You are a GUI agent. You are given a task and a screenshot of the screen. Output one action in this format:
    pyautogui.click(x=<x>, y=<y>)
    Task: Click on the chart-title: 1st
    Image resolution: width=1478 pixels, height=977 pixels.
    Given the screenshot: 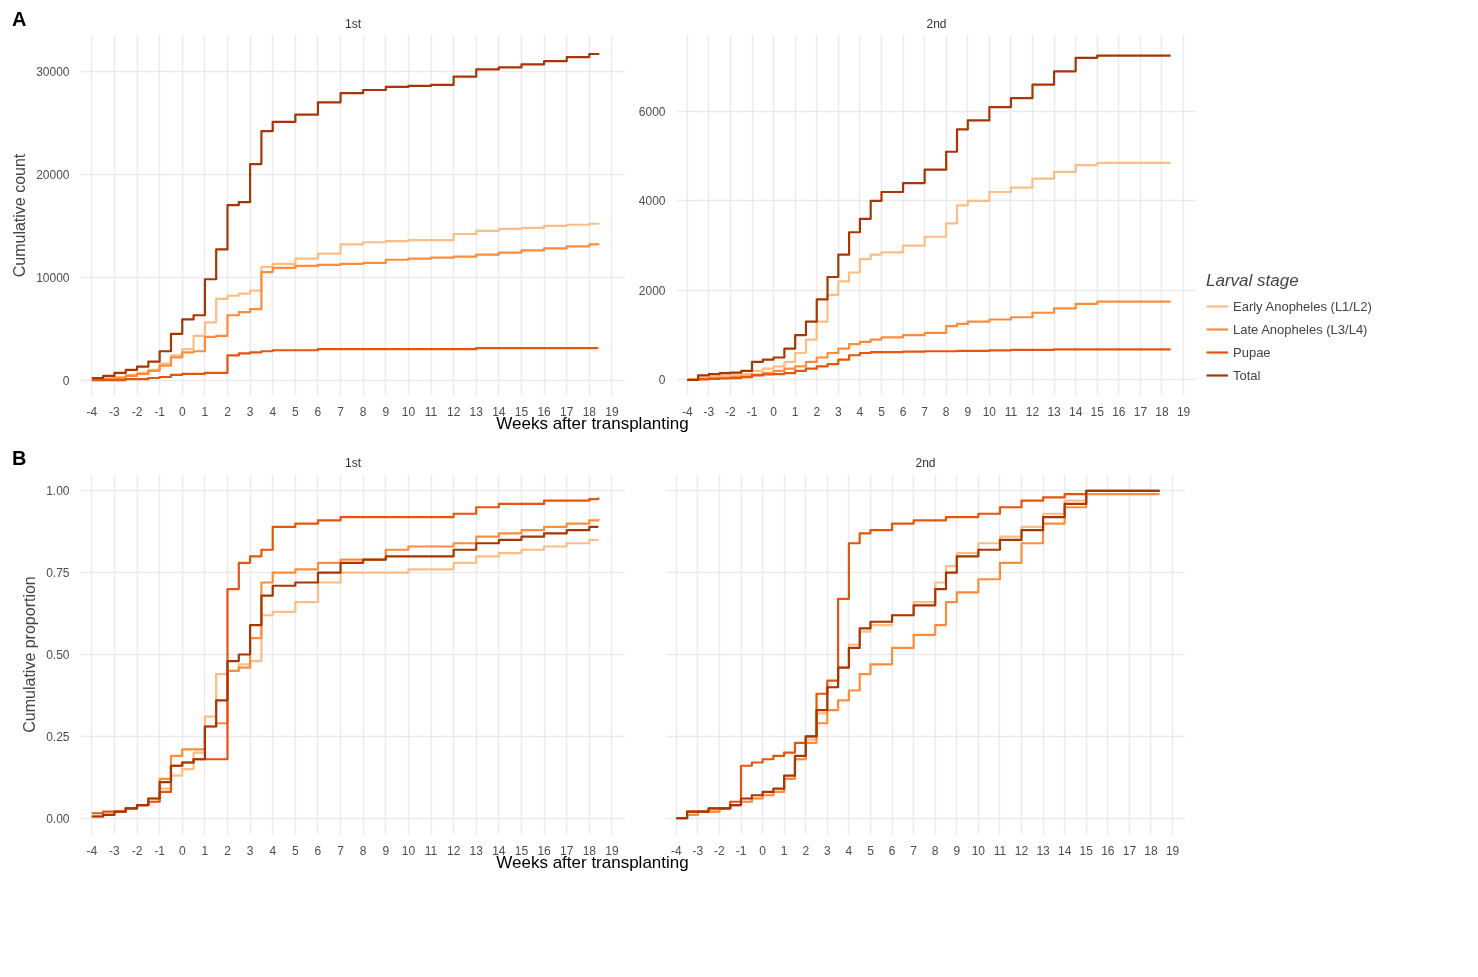 What is the action you would take?
    pyautogui.click(x=353, y=462)
    